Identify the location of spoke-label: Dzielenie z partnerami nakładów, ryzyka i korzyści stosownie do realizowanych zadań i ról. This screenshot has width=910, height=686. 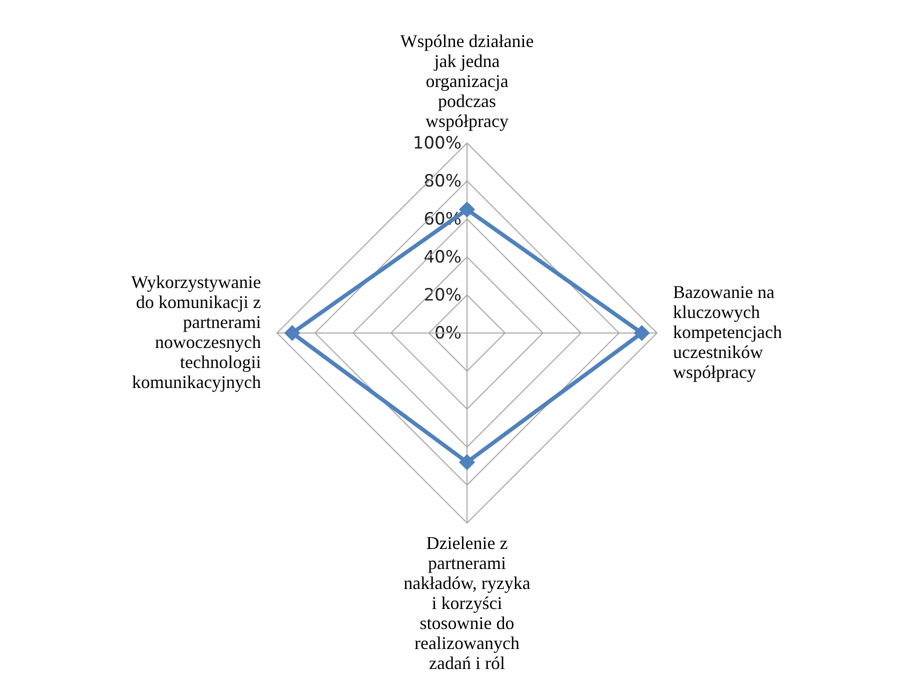
(467, 603).